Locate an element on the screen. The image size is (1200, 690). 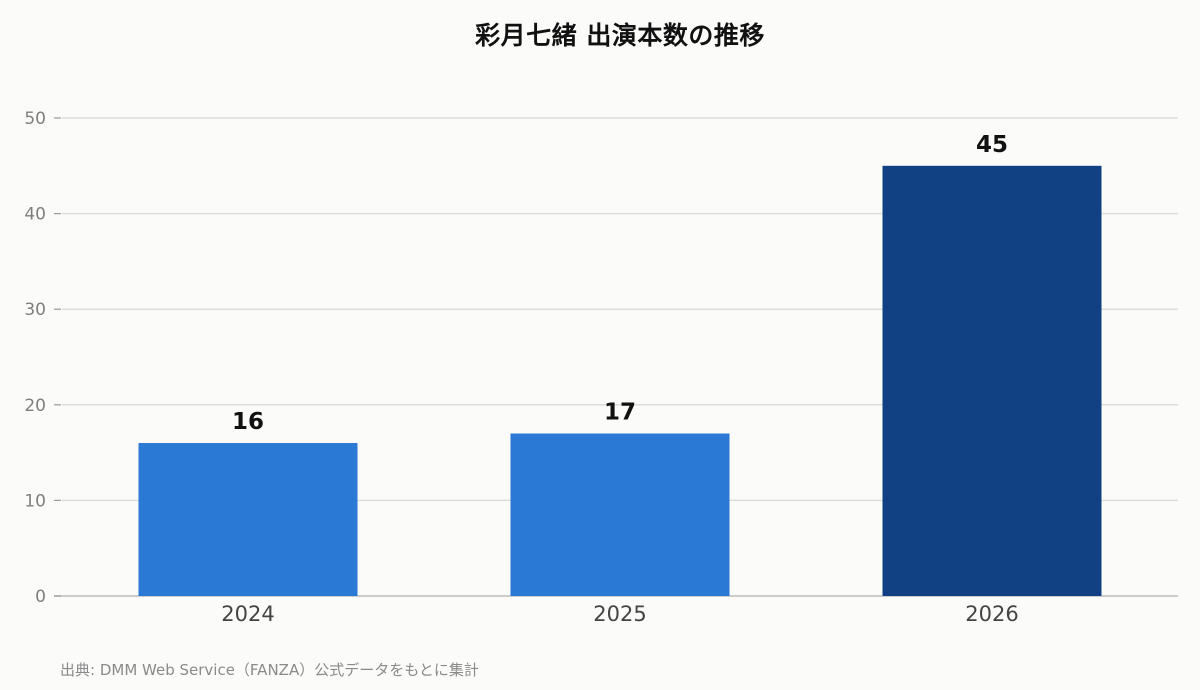
data-label: 17 is located at coordinates (620, 412).